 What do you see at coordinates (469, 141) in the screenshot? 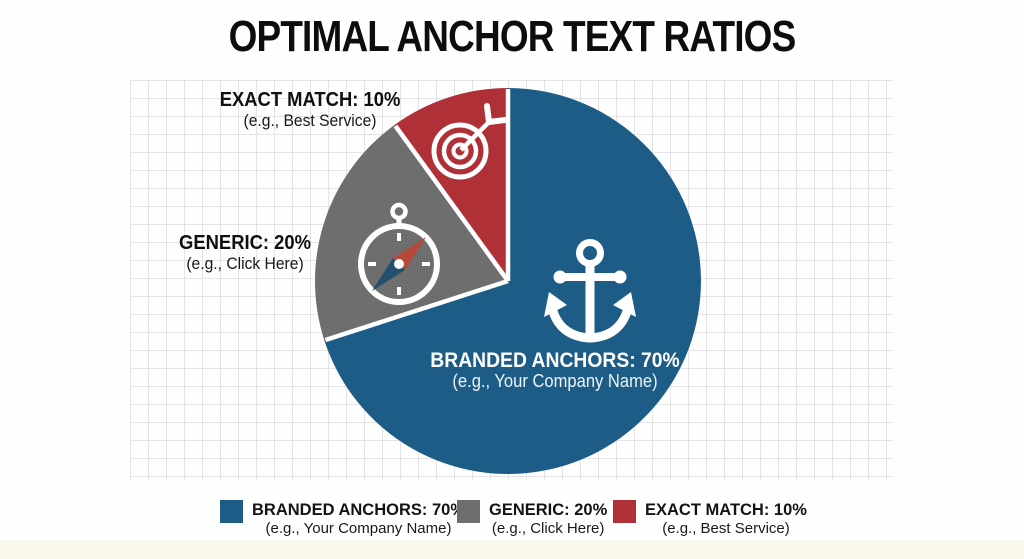
I see `target-dart-icon` at bounding box center [469, 141].